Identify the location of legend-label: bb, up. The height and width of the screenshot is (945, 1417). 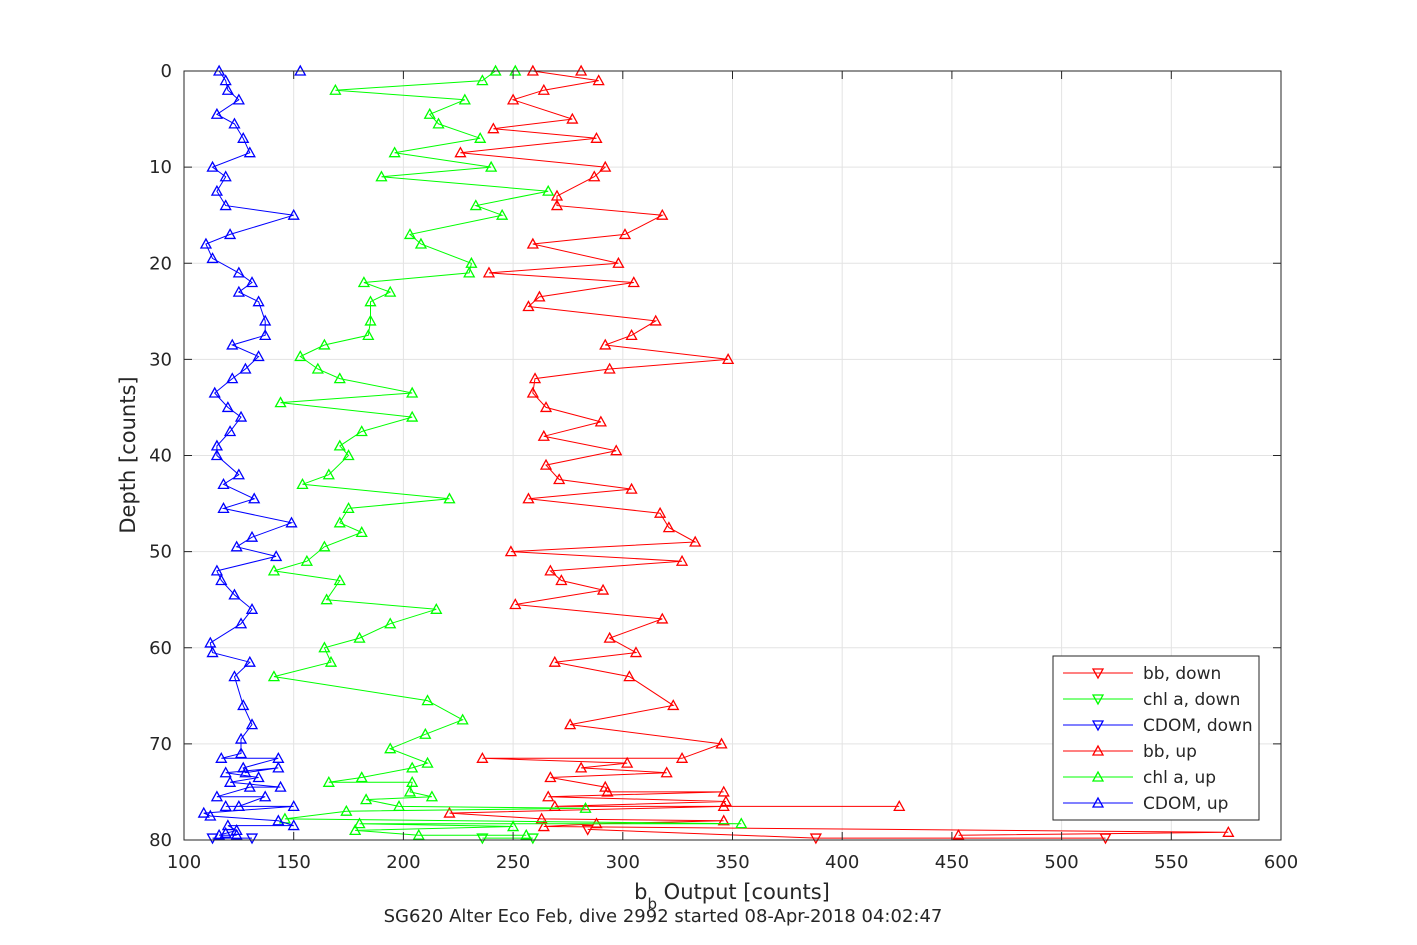
(1170, 752).